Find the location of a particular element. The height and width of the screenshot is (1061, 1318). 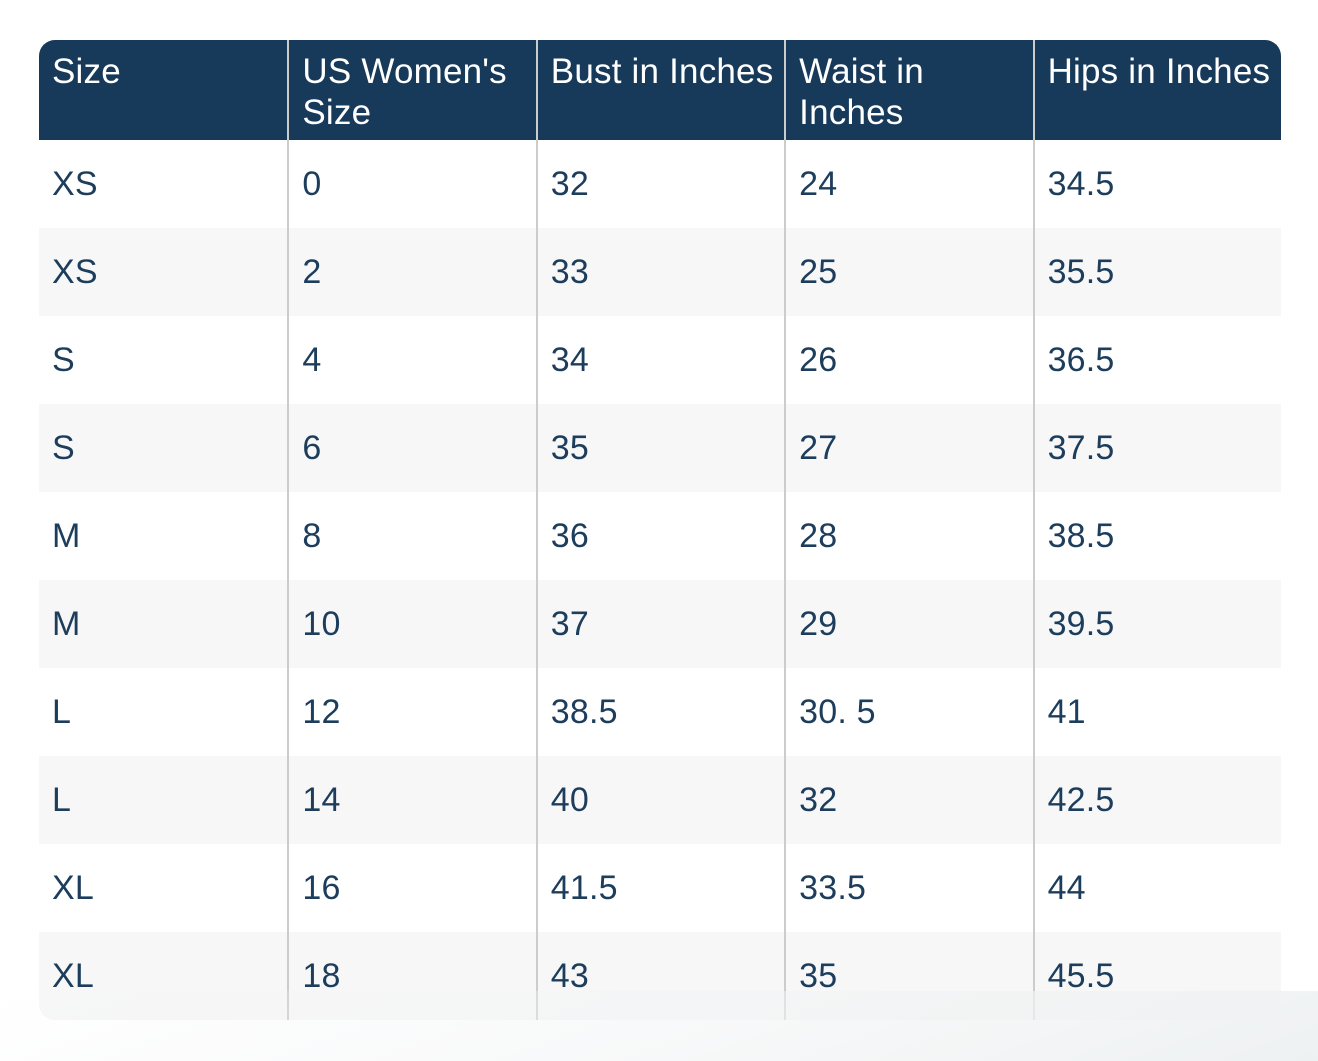

cell-bust: 37 is located at coordinates (660, 624).